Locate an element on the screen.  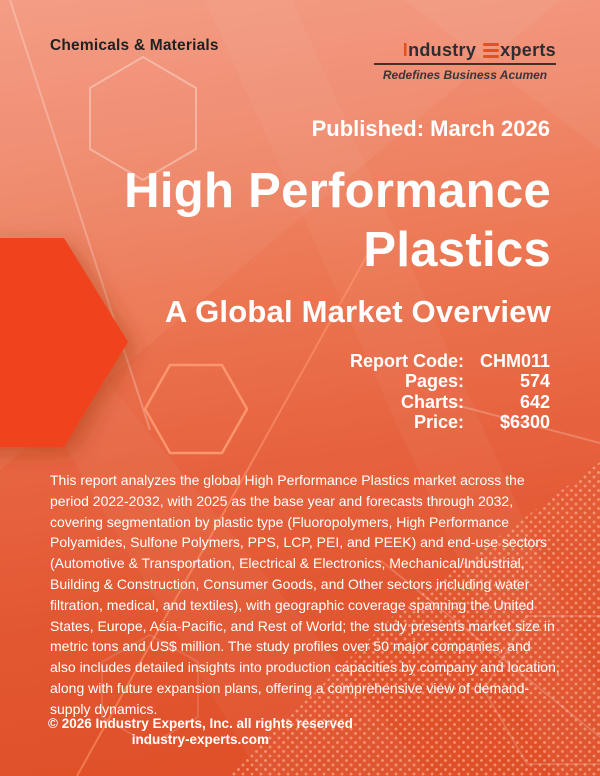
website-link: industry-experts.com is located at coordinates (200, 739).